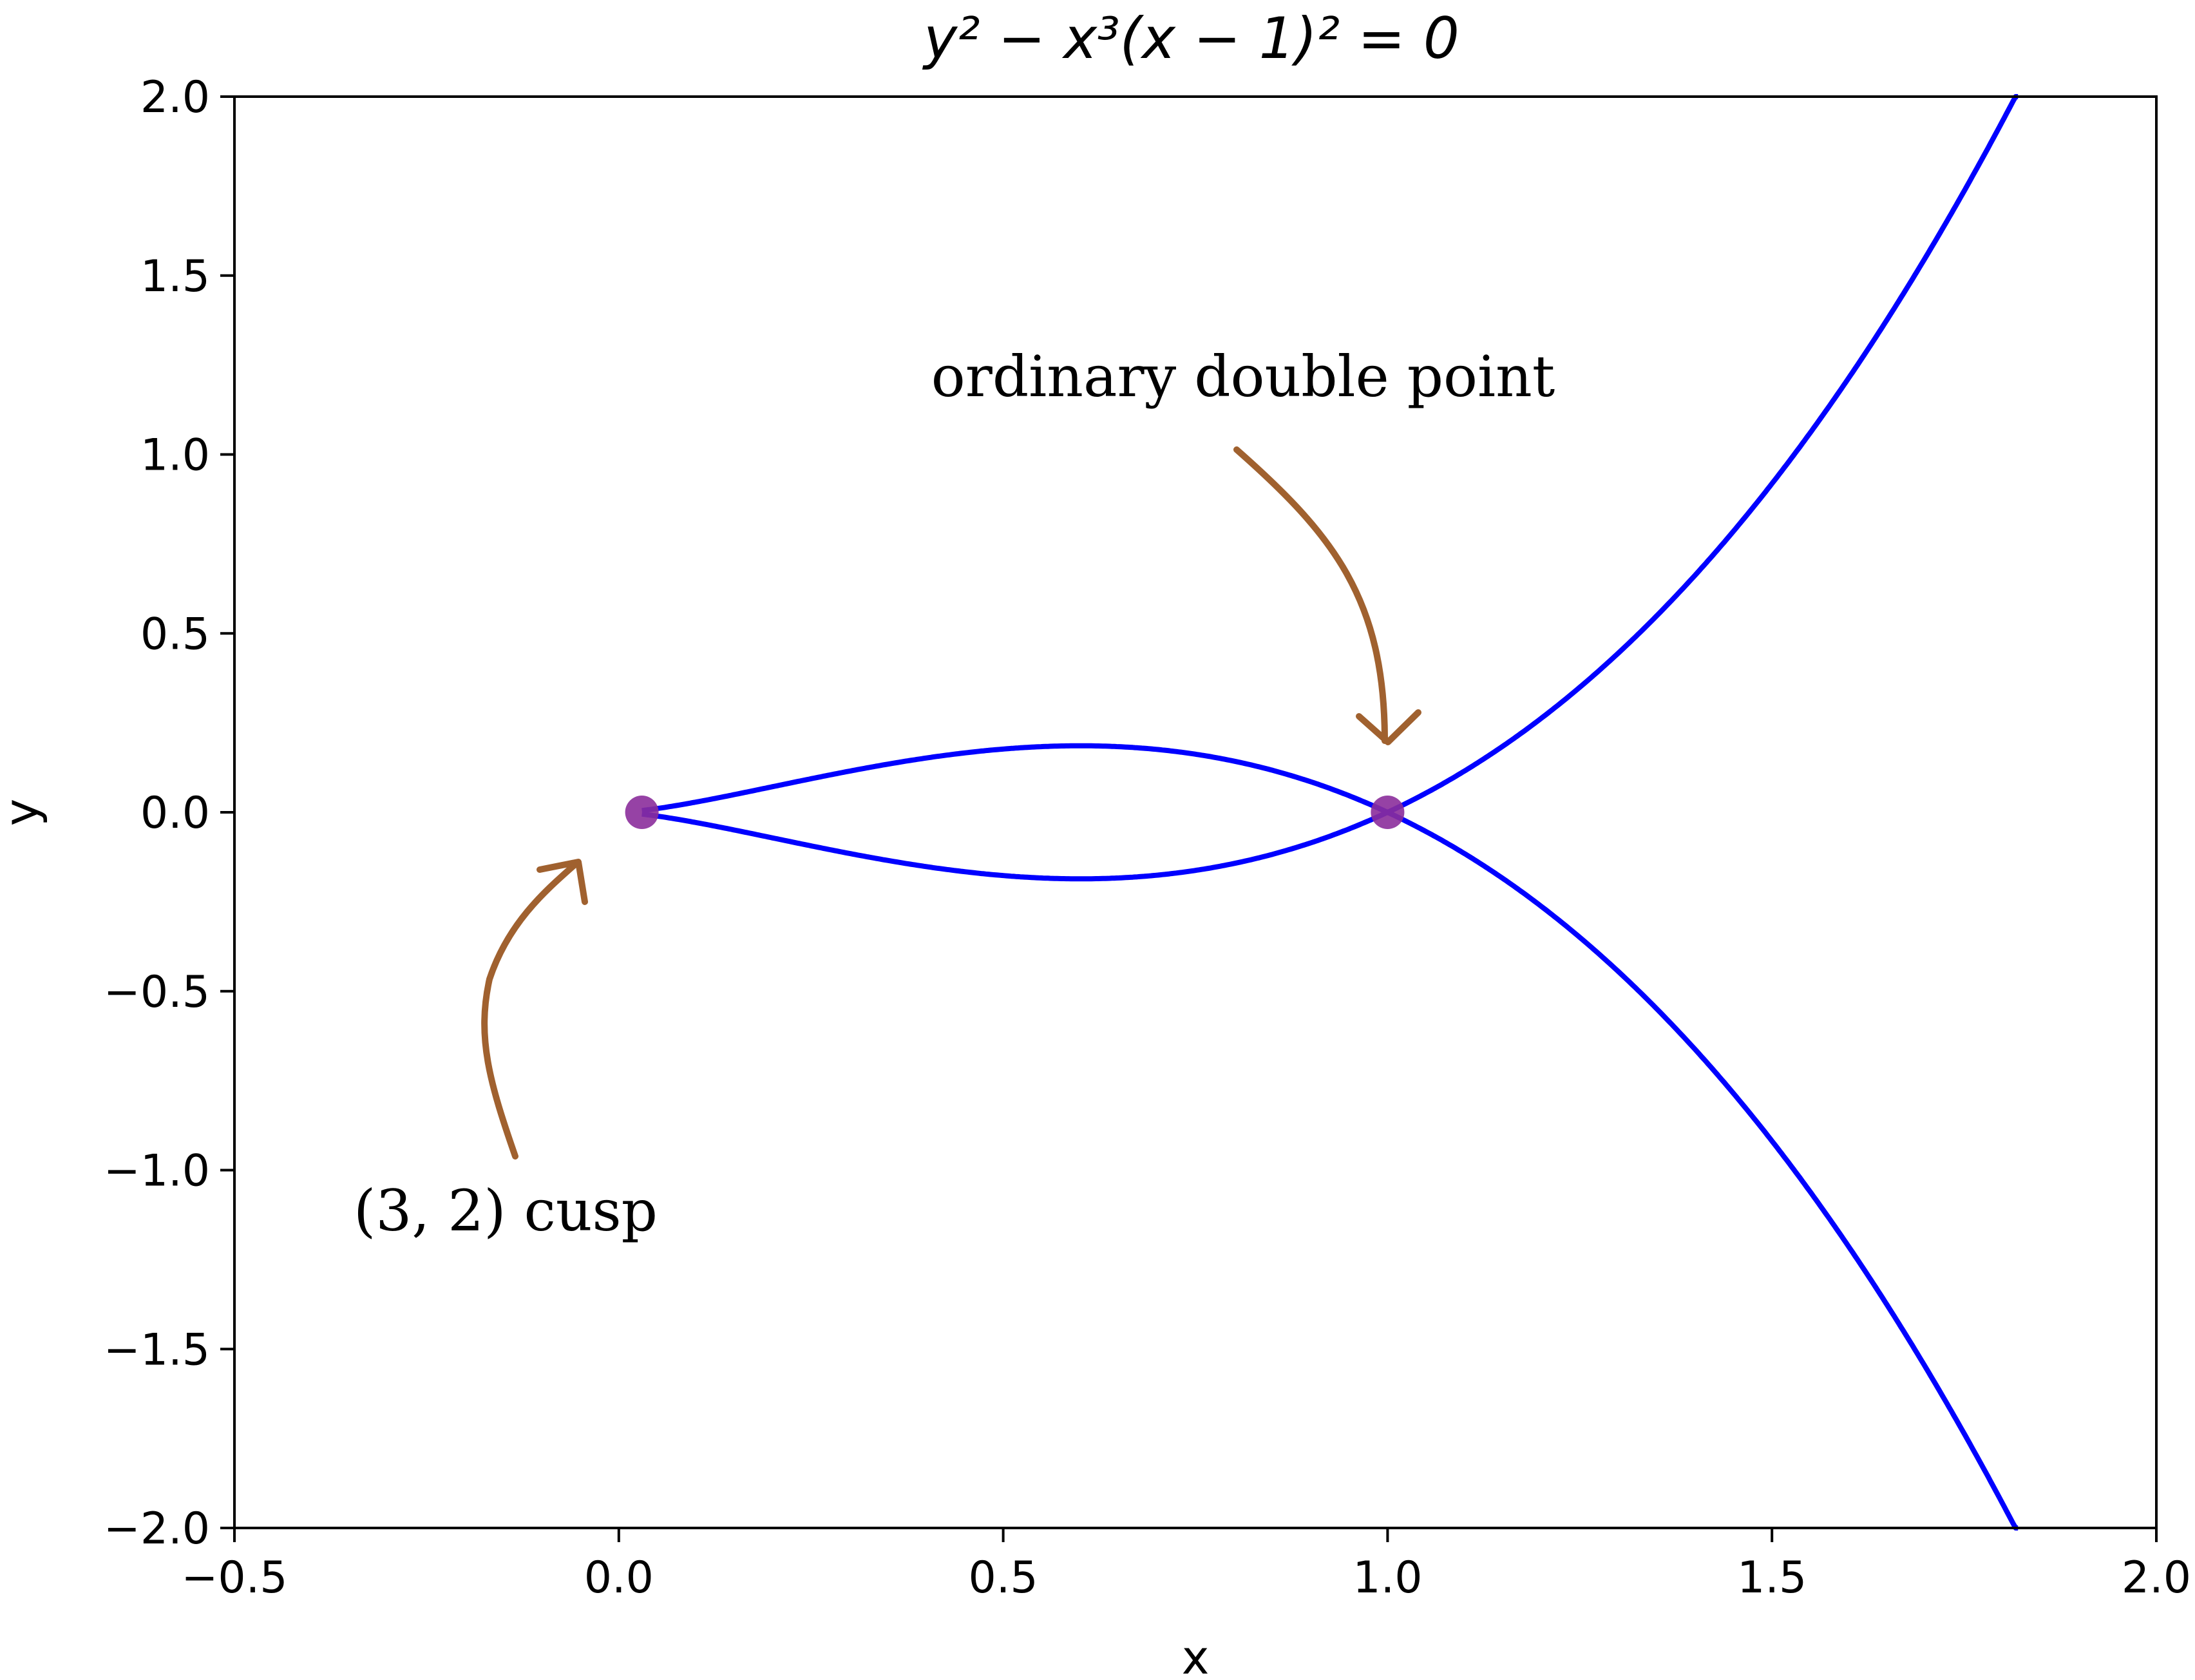 The image size is (2195, 1680). Describe the element at coordinates (530, 1010) in the screenshot. I see `arrow-cusp` at that location.